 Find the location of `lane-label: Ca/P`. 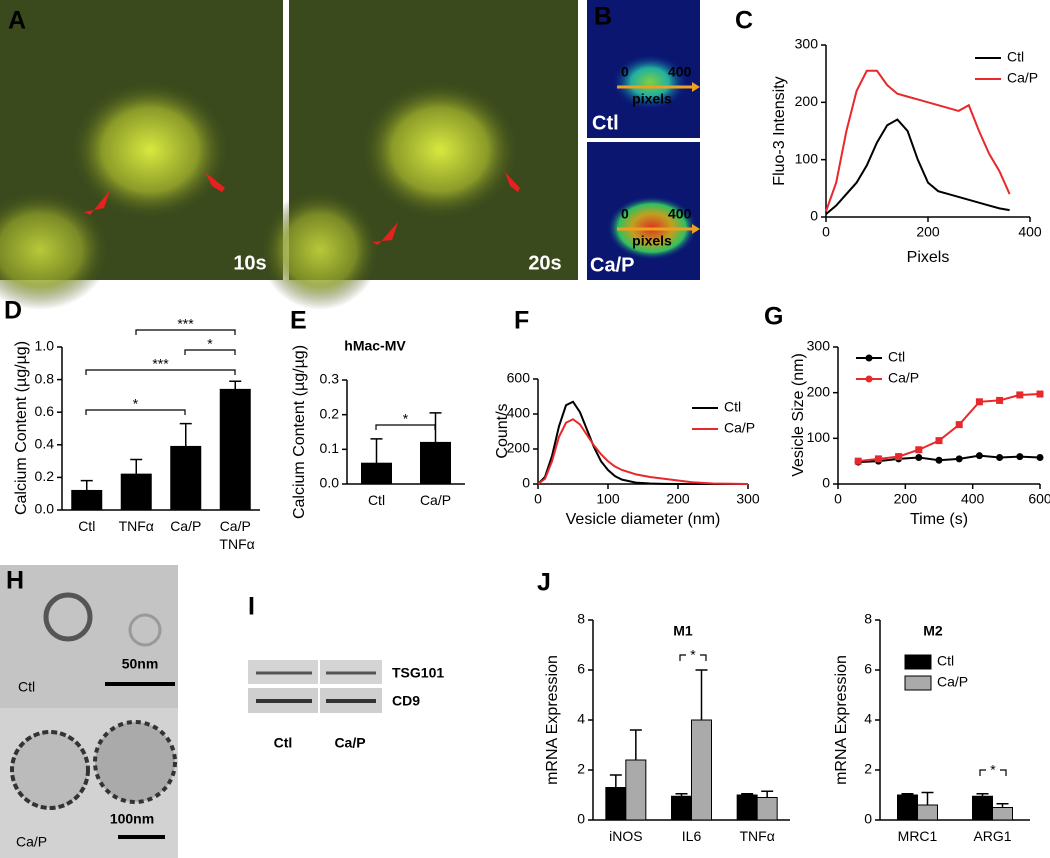

lane-label: Ca/P is located at coordinates (349, 743).